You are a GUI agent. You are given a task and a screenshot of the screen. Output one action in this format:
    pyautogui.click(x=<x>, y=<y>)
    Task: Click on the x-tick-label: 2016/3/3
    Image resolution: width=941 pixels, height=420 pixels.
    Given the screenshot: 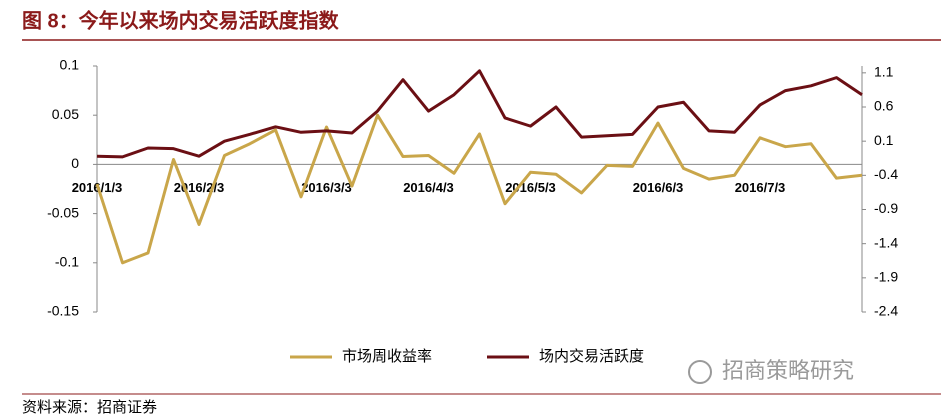 What is the action you would take?
    pyautogui.click(x=326, y=187)
    